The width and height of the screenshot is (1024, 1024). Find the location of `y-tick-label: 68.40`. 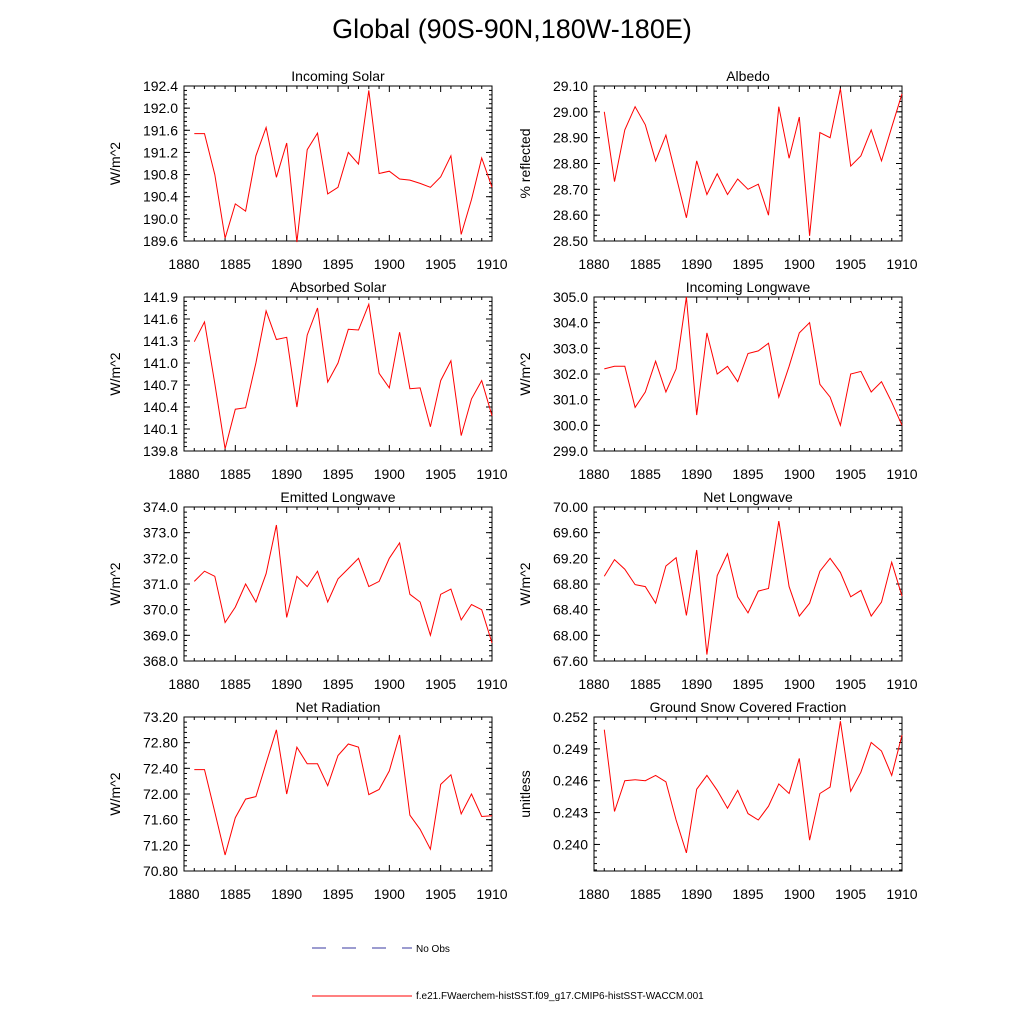

y-tick-label: 68.40 is located at coordinates (570, 610).